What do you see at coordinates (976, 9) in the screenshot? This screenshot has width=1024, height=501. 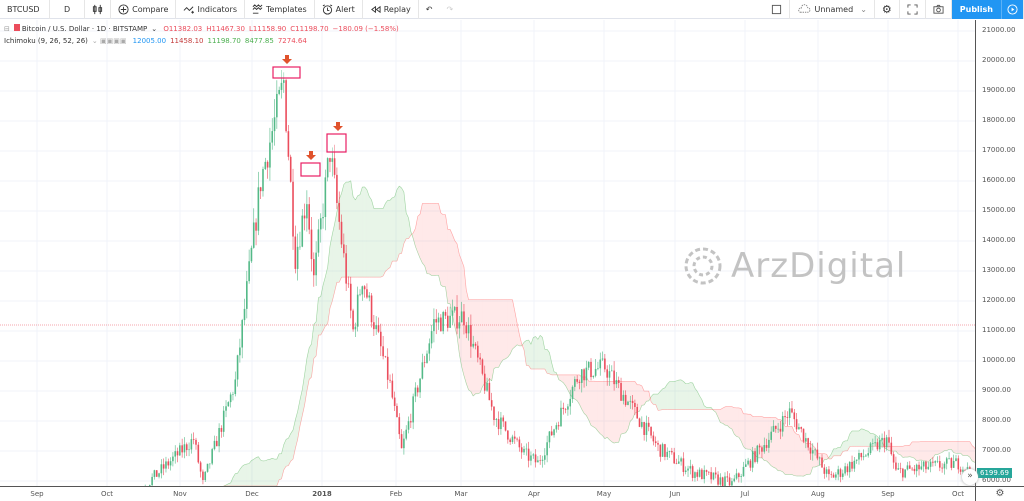 I see `publish-button: Publish` at bounding box center [976, 9].